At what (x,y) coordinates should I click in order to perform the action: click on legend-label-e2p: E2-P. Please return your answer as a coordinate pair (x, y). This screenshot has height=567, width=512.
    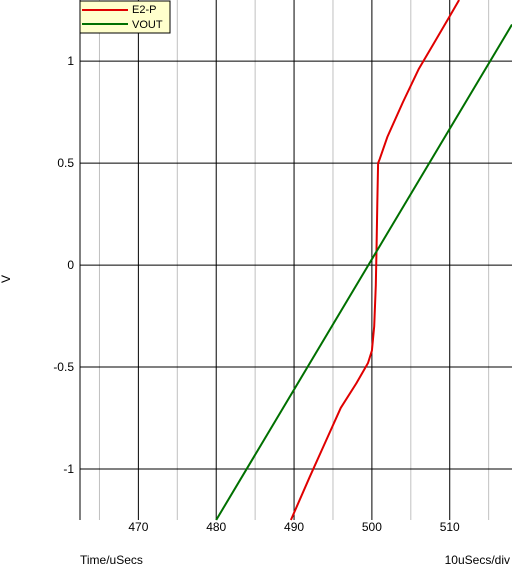
    Looking at the image, I should click on (144, 10).